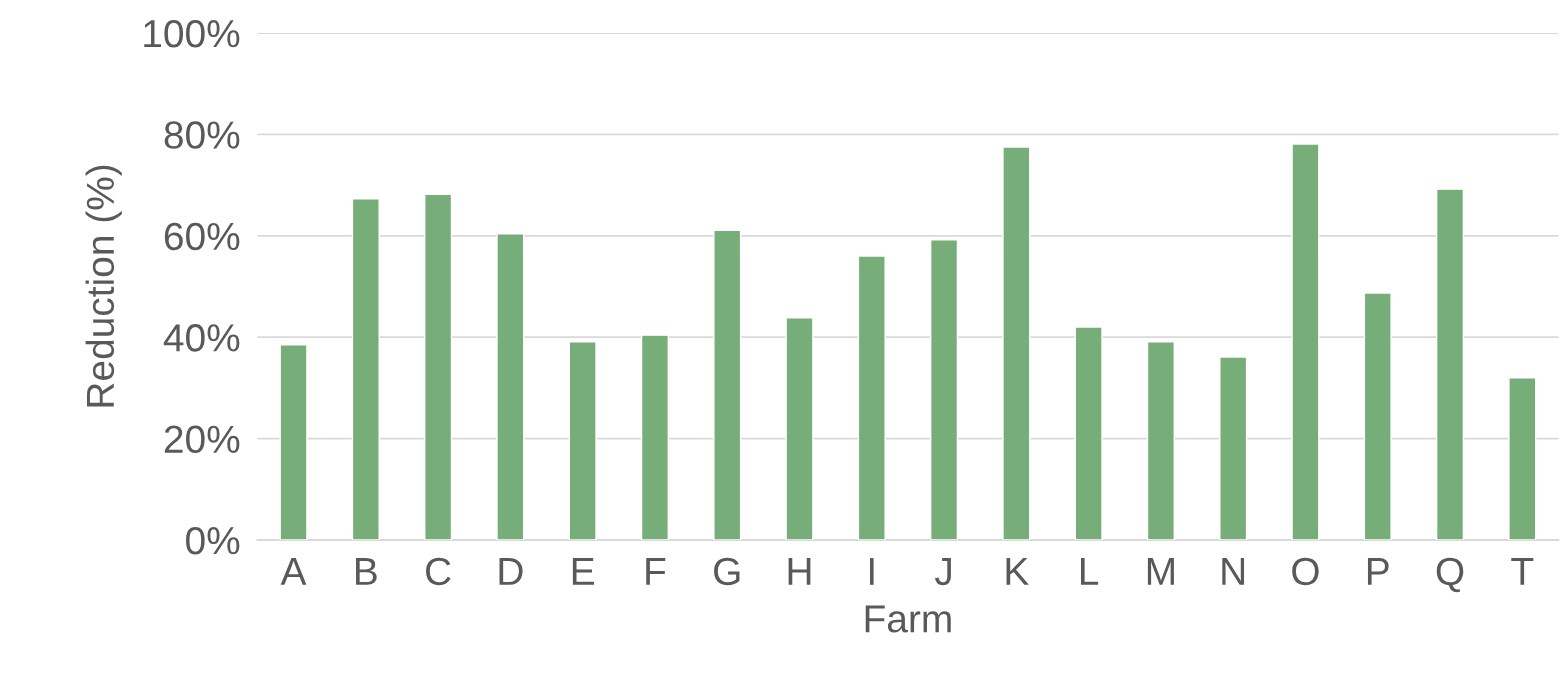 The width and height of the screenshot is (1560, 687). I want to click on x-tick-label: J, so click(942, 572).